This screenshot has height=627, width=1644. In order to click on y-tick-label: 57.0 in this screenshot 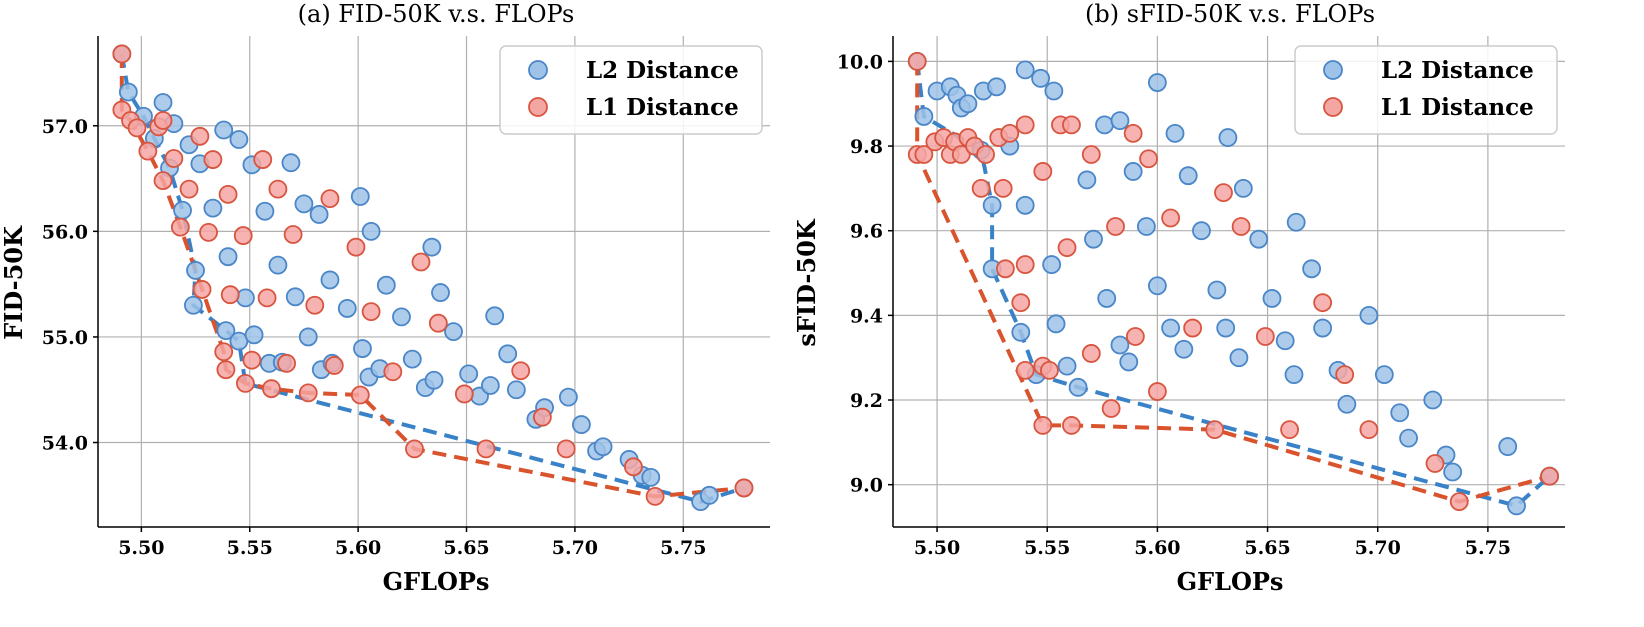, I will do `click(65, 127)`.